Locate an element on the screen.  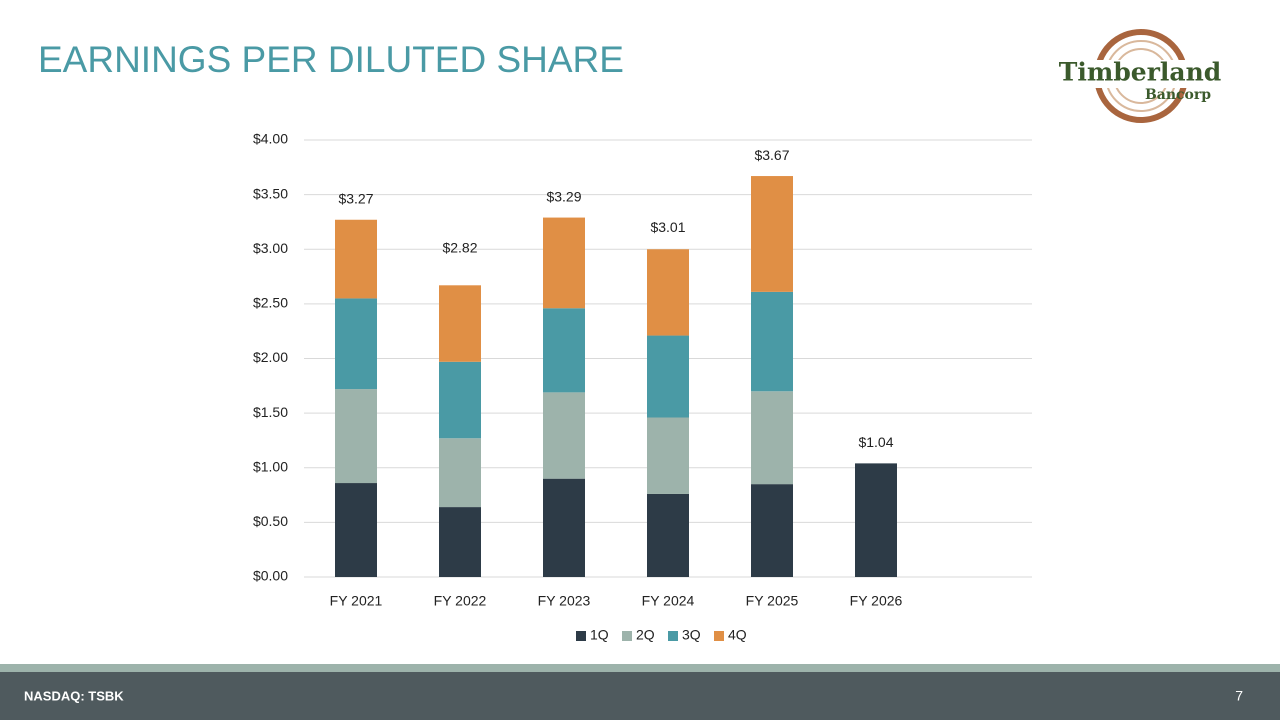
y-tick-label: $2.50 is located at coordinates (270, 303).